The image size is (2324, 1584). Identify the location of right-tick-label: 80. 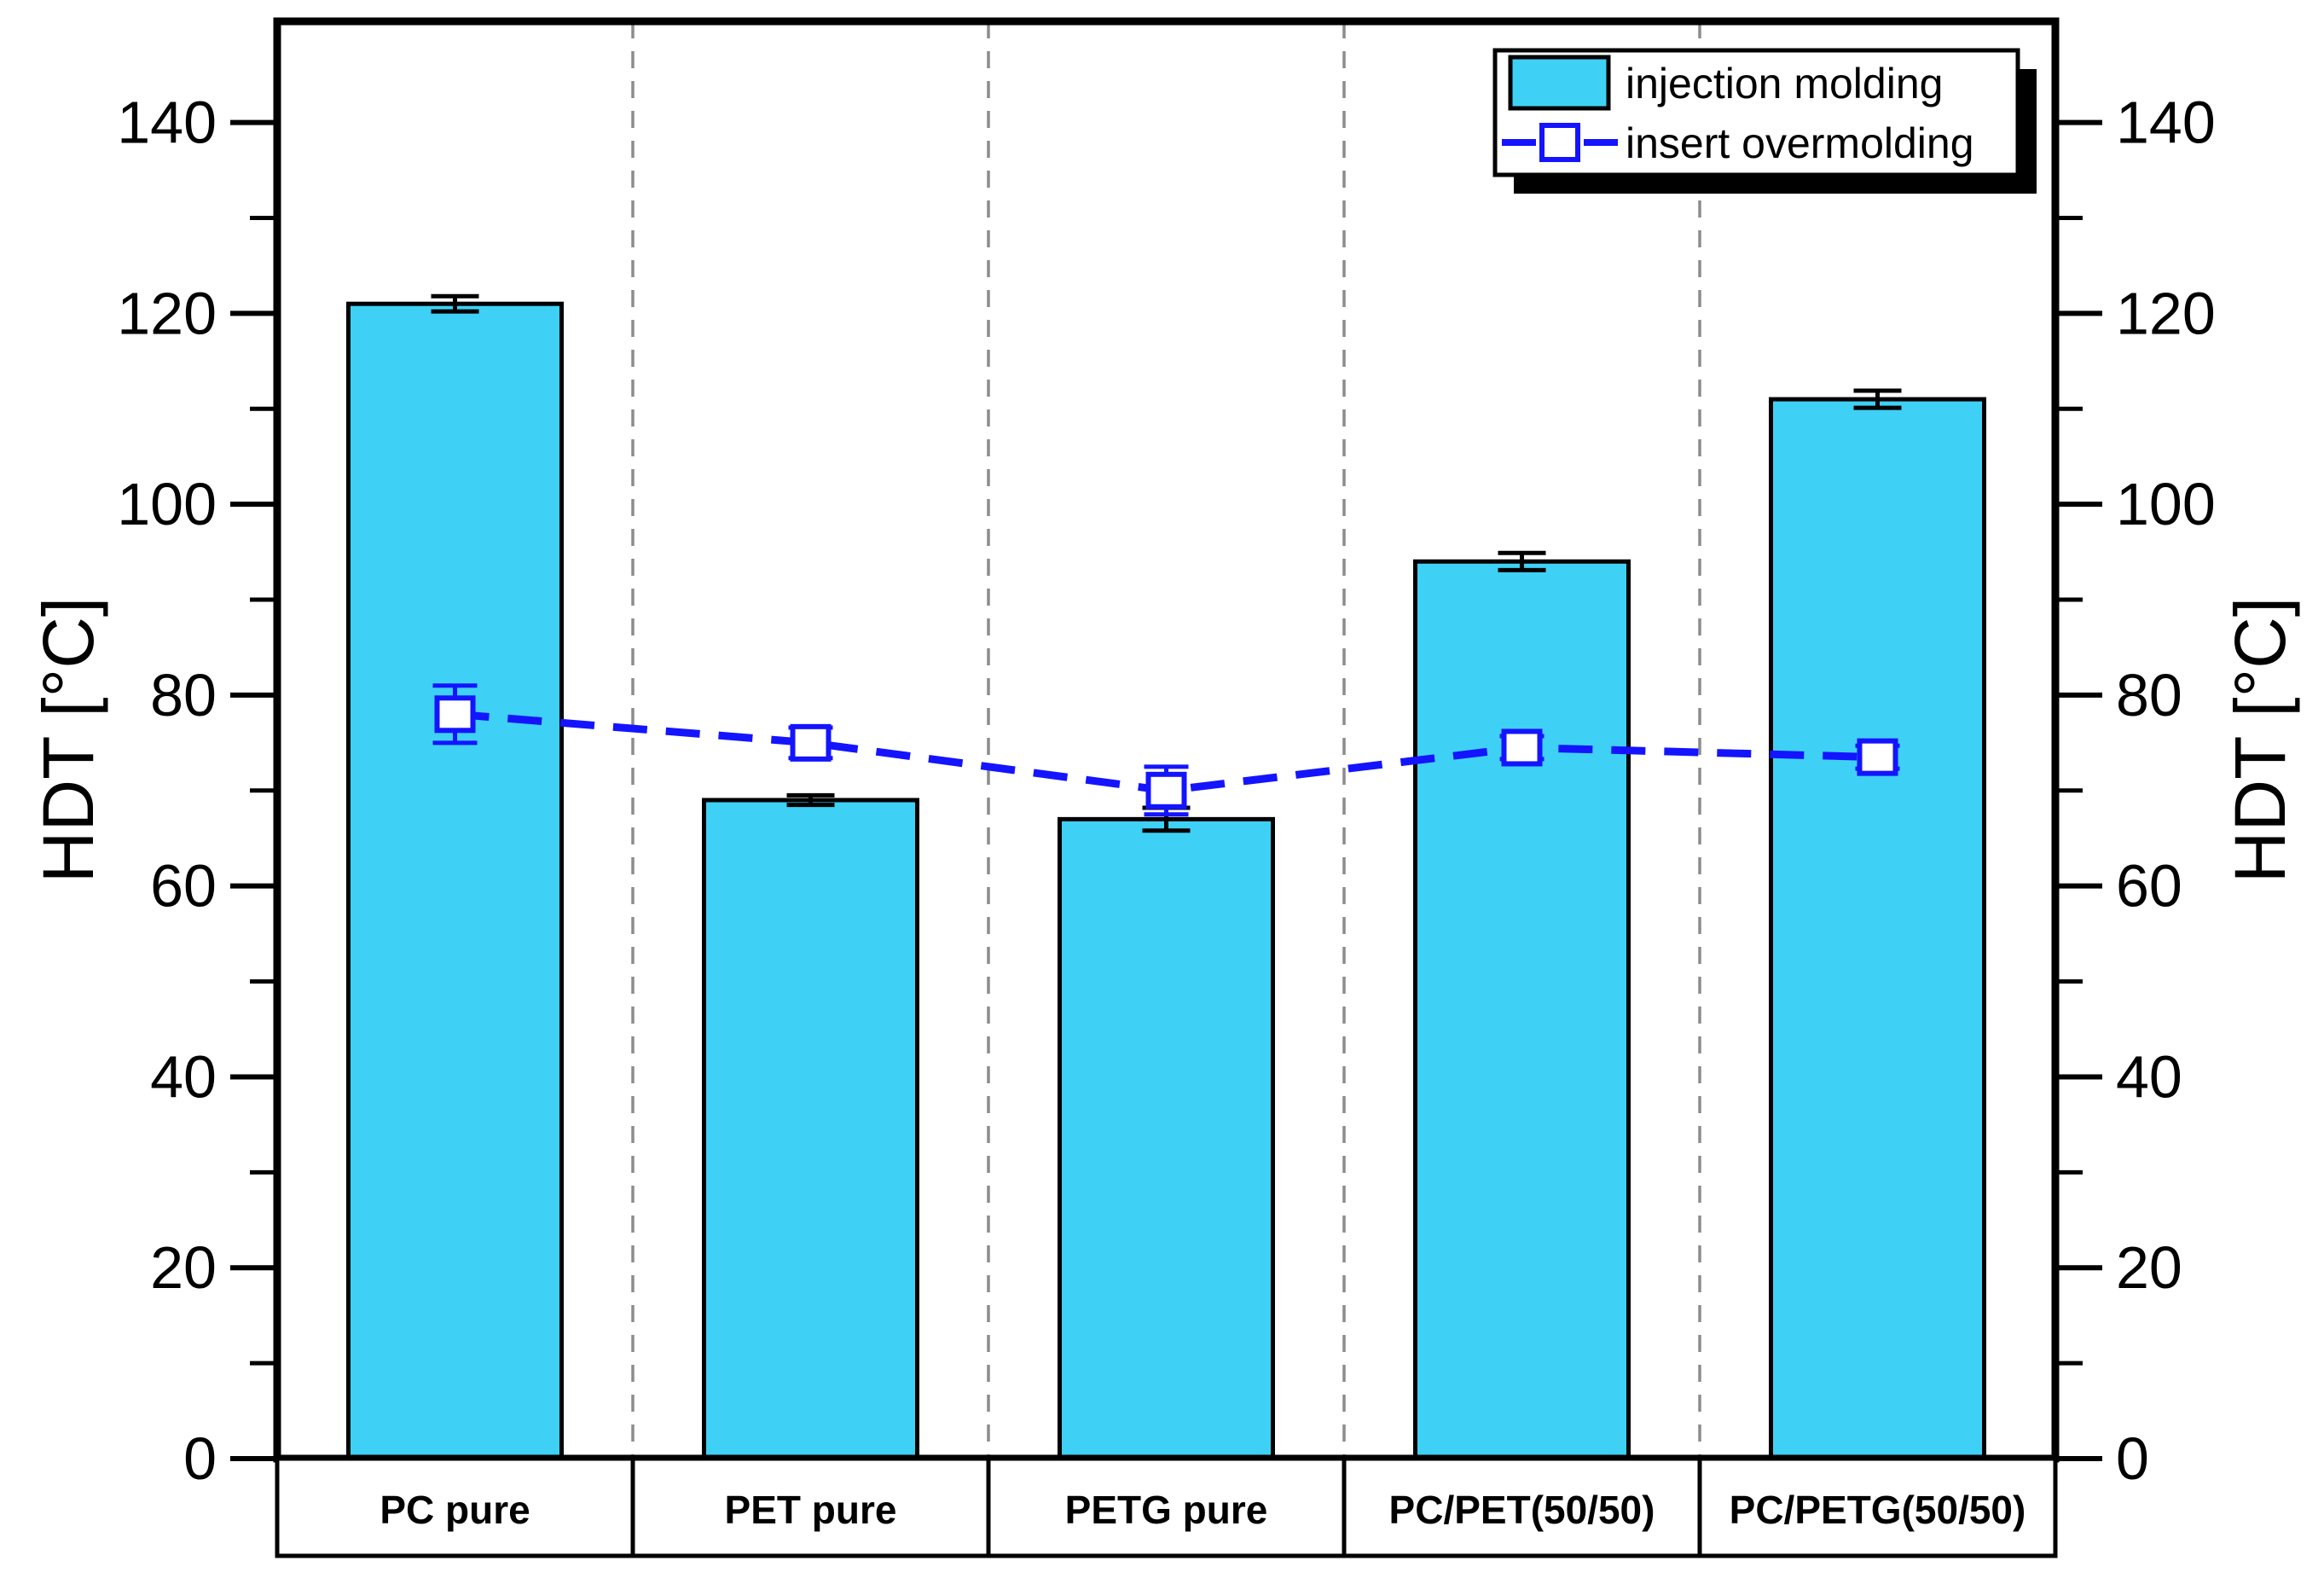
(2149, 695).